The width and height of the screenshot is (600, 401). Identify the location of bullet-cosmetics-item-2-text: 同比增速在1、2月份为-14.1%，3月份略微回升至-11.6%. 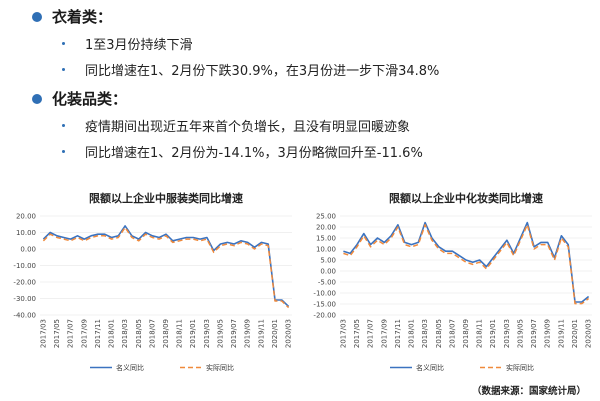
(254, 153).